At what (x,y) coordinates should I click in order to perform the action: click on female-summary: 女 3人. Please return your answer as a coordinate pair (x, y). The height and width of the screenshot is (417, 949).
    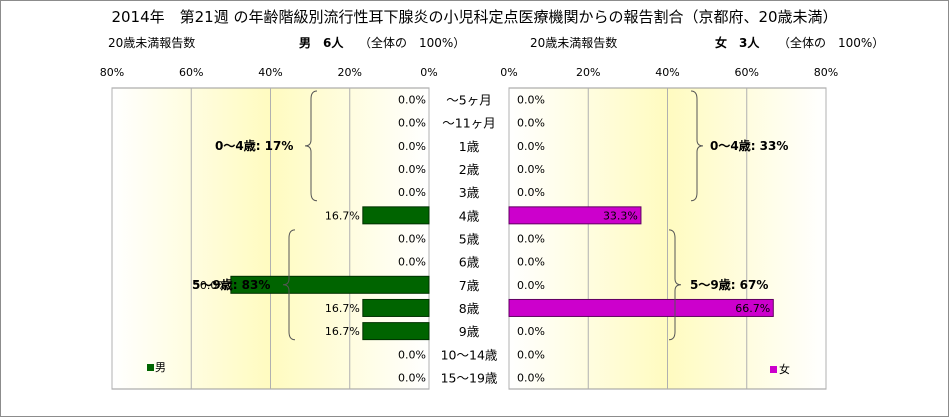
    Looking at the image, I should click on (737, 43).